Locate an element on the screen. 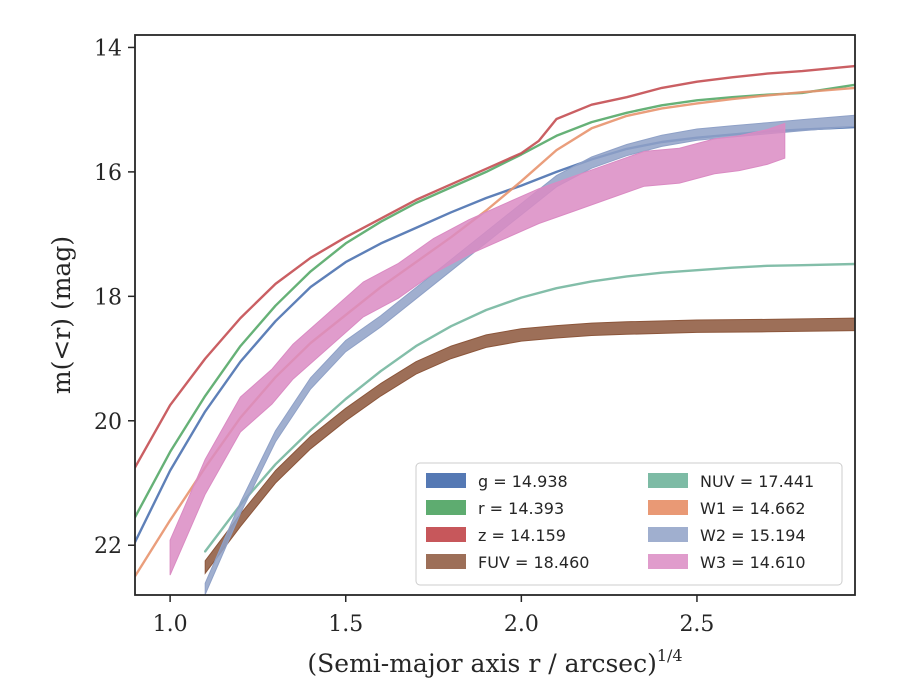 The height and width of the screenshot is (700, 900). legend-label-w1: W1 = 14.662 is located at coordinates (753, 508).